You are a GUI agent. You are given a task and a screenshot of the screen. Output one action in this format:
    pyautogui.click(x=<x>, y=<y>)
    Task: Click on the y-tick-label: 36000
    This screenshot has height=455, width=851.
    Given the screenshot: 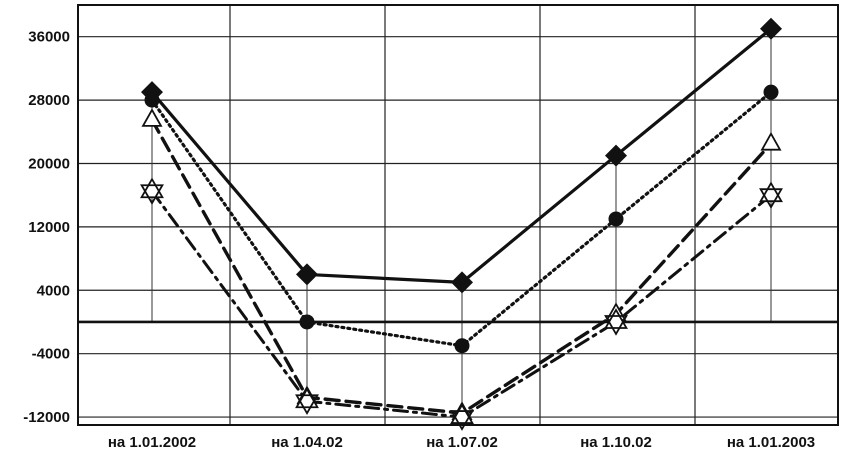 What is the action you would take?
    pyautogui.click(x=49, y=37)
    